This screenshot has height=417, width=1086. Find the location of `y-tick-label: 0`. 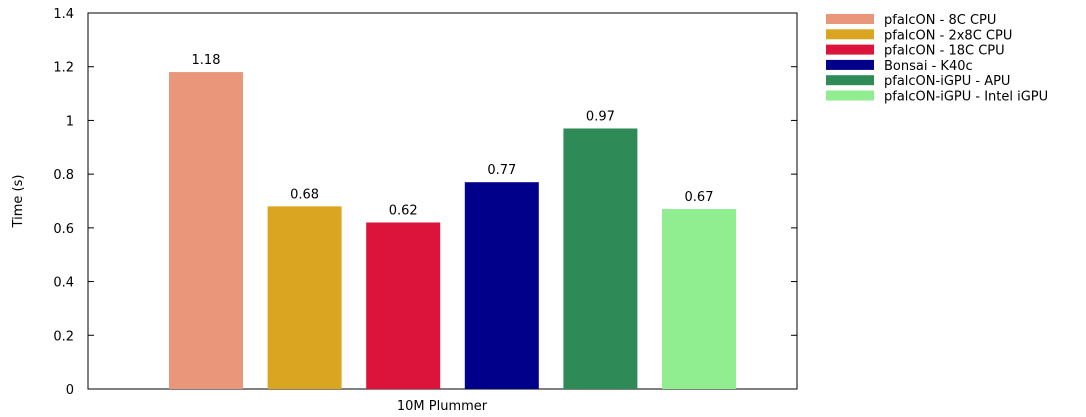

y-tick-label: 0 is located at coordinates (70, 390).